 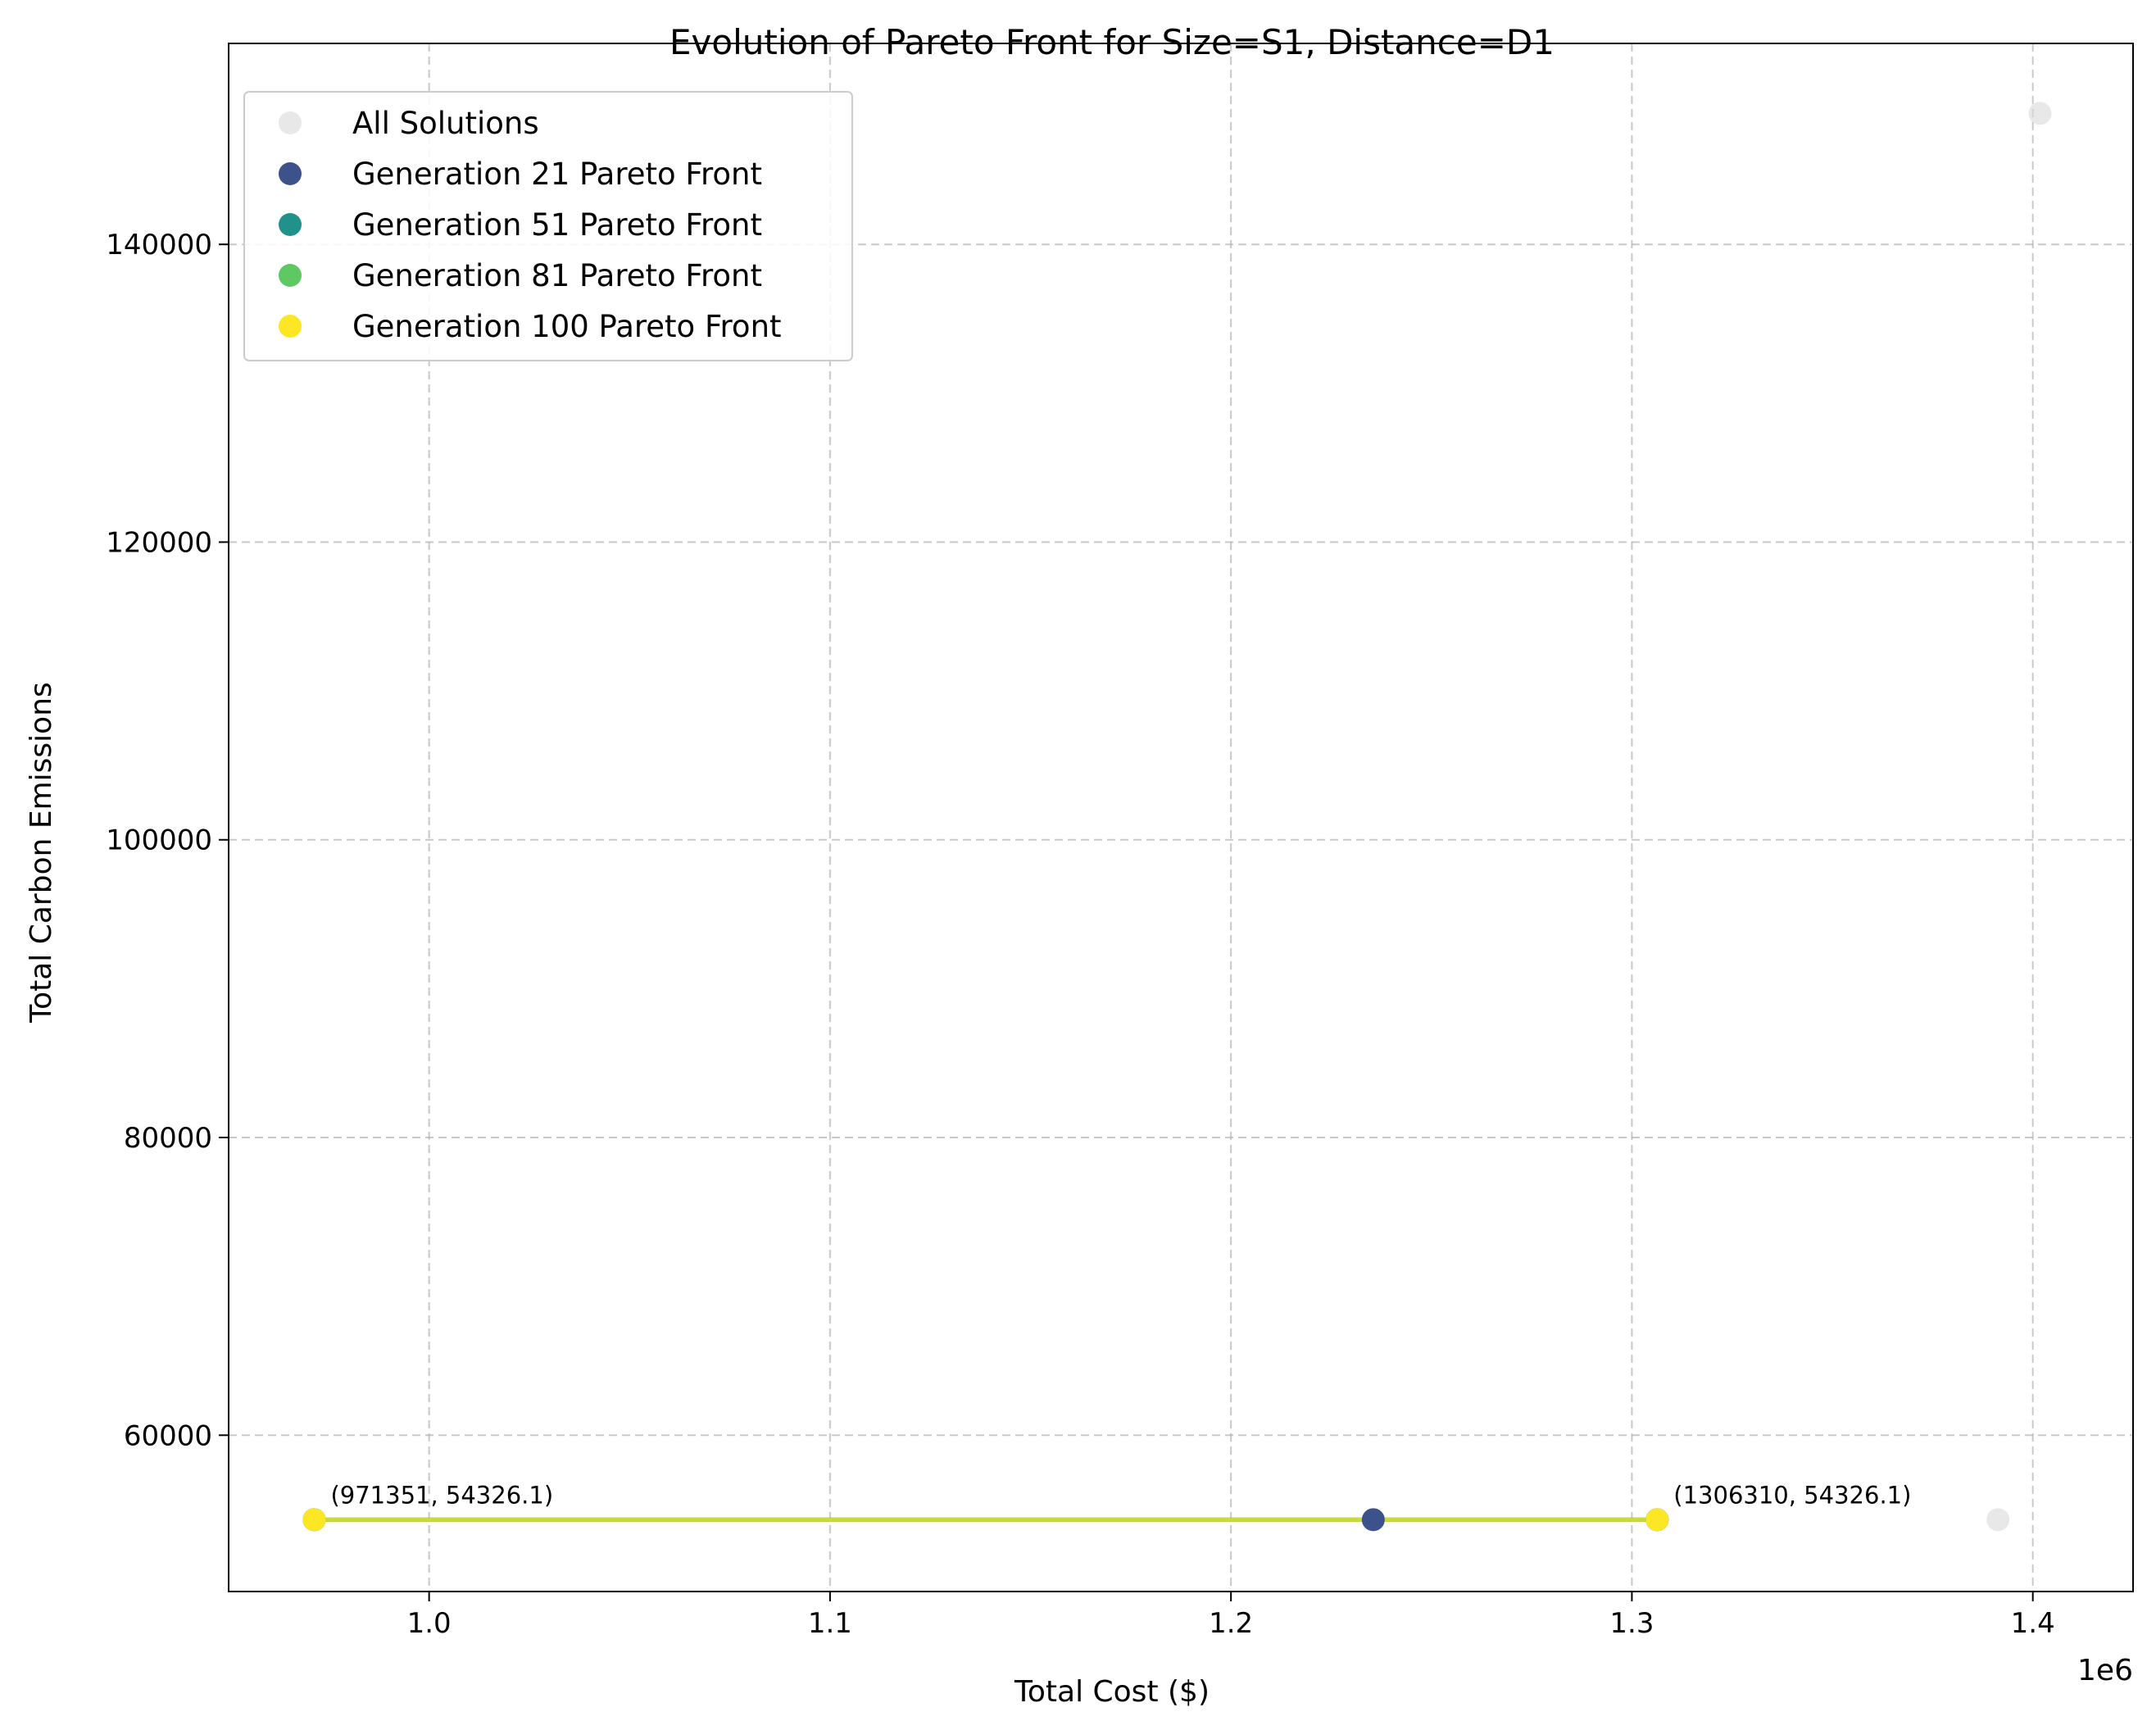 I want to click on x-tick-label: 1.3, so click(x=1631, y=1624).